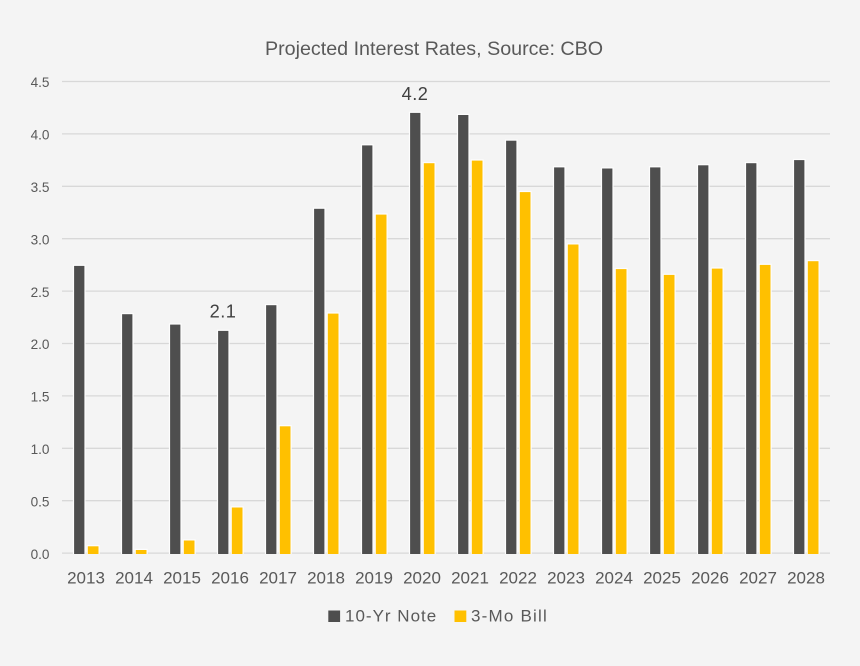 The height and width of the screenshot is (666, 860). What do you see at coordinates (230, 578) in the screenshot?
I see `svg-text: 2016` at bounding box center [230, 578].